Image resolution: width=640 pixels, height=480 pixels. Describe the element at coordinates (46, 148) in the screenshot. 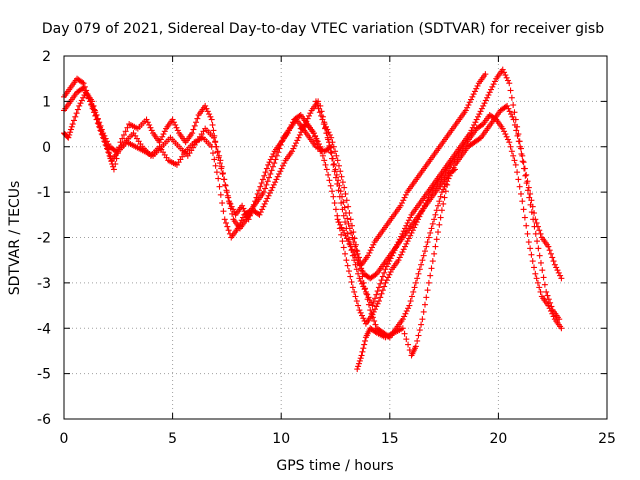

I see `y-tick-label: 0` at that location.